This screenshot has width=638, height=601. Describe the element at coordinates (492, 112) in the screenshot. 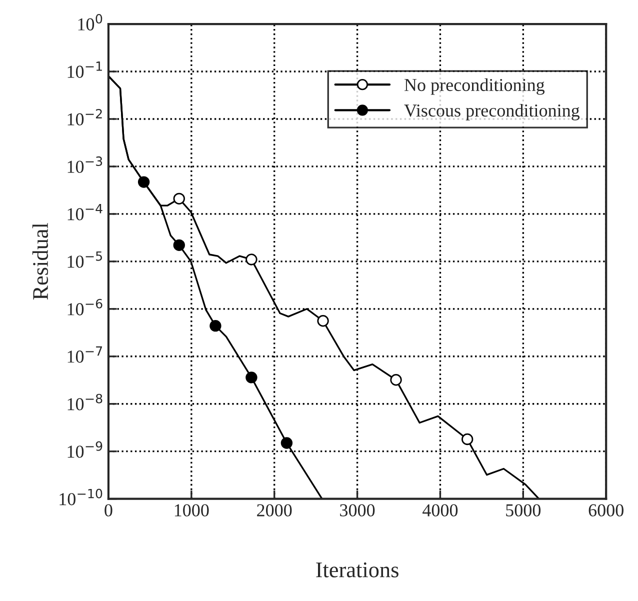

I see `legend-label: Viscous preconditioning` at that location.